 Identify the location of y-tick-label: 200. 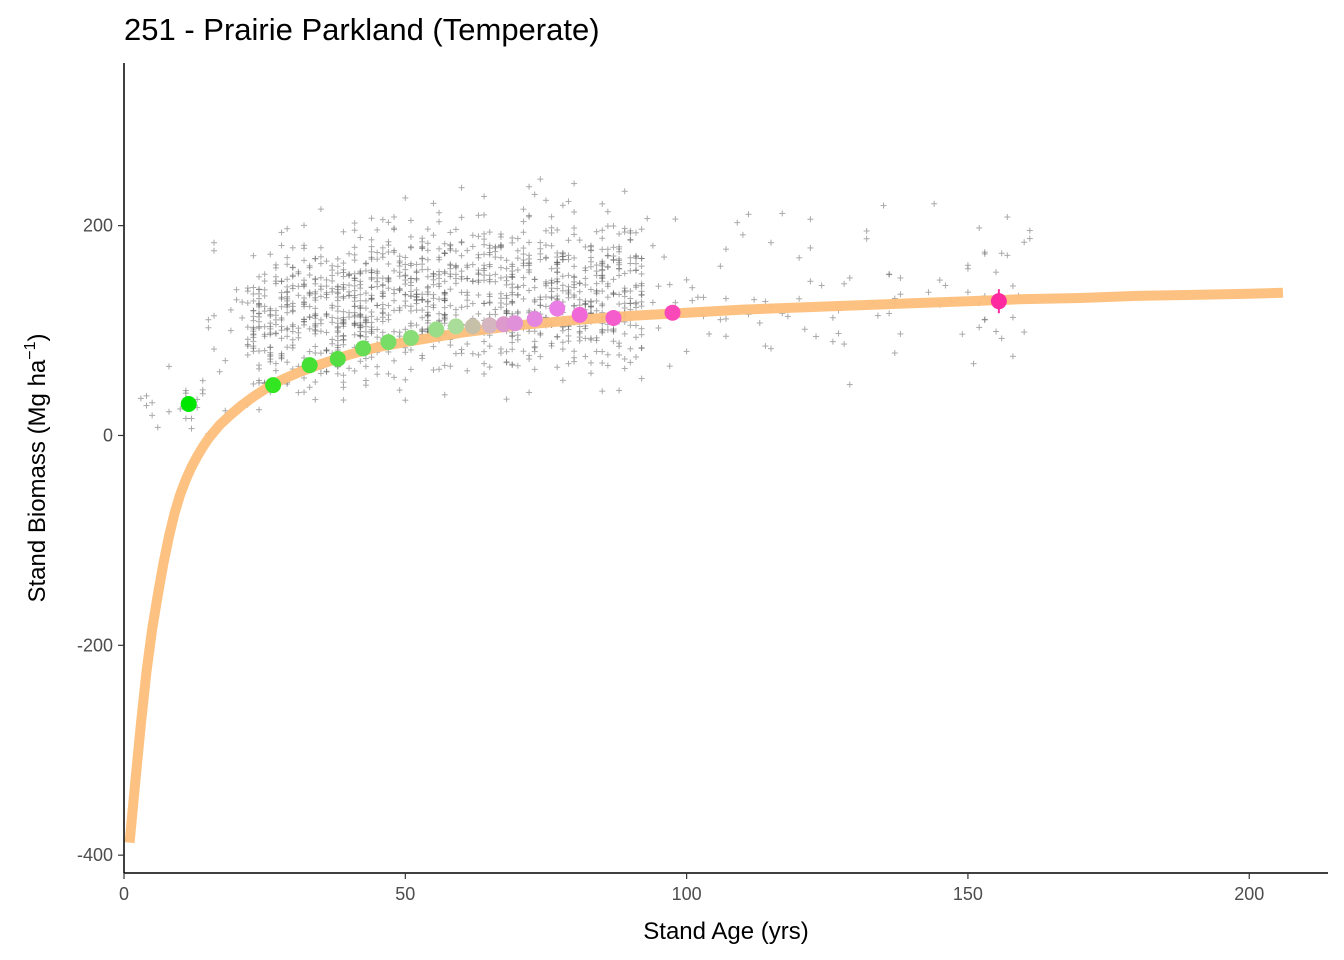
(98, 226).